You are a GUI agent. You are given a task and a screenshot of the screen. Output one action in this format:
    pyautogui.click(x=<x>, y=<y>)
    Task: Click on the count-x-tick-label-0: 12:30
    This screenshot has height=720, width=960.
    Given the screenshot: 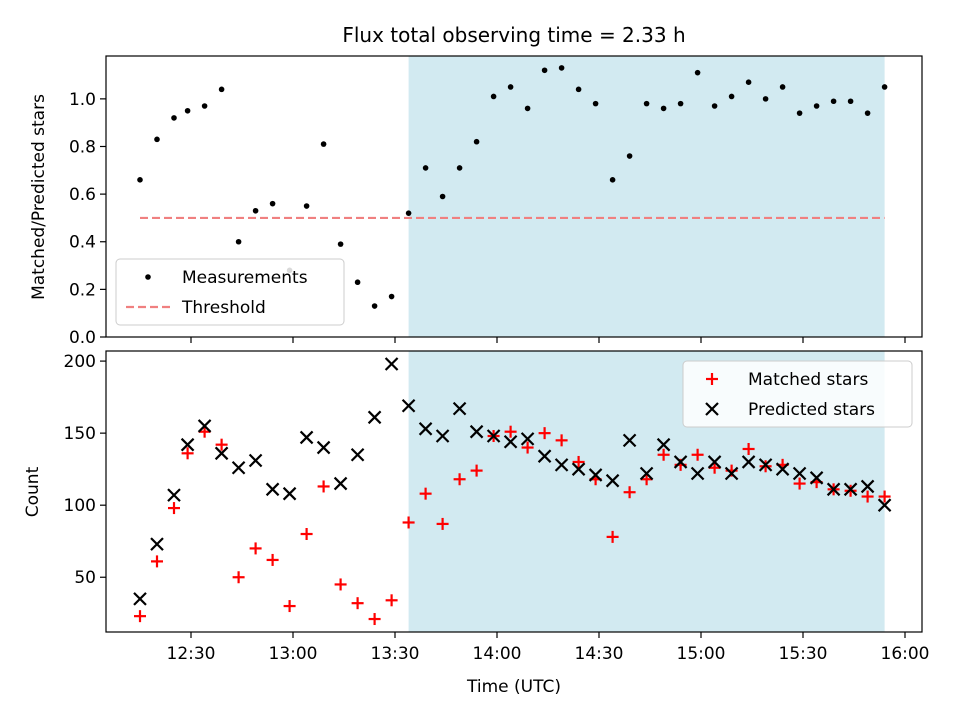 What is the action you would take?
    pyautogui.click(x=191, y=654)
    